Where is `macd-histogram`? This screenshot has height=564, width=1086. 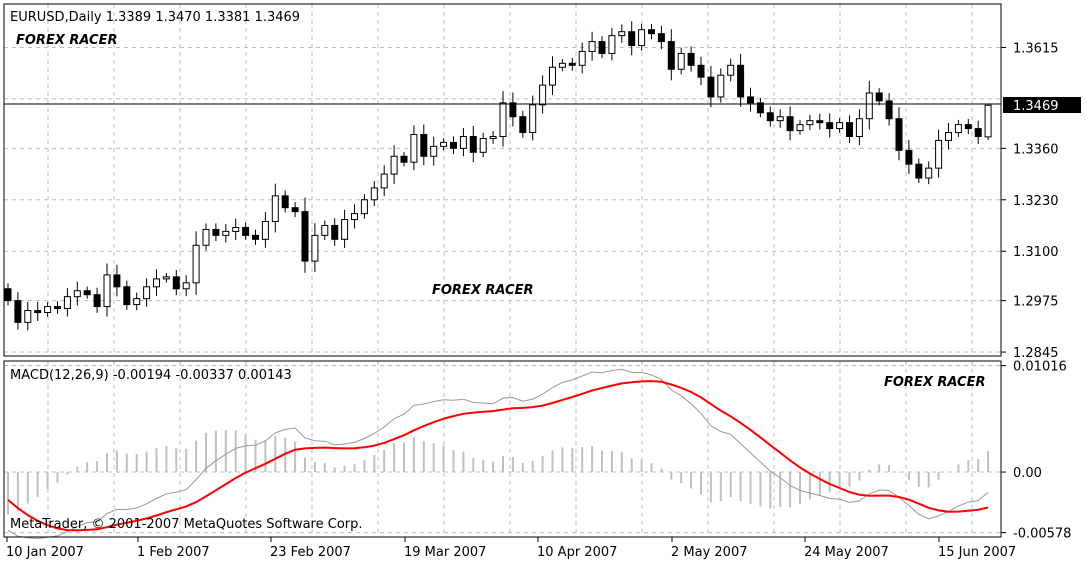 macd-histogram is located at coordinates (498, 472).